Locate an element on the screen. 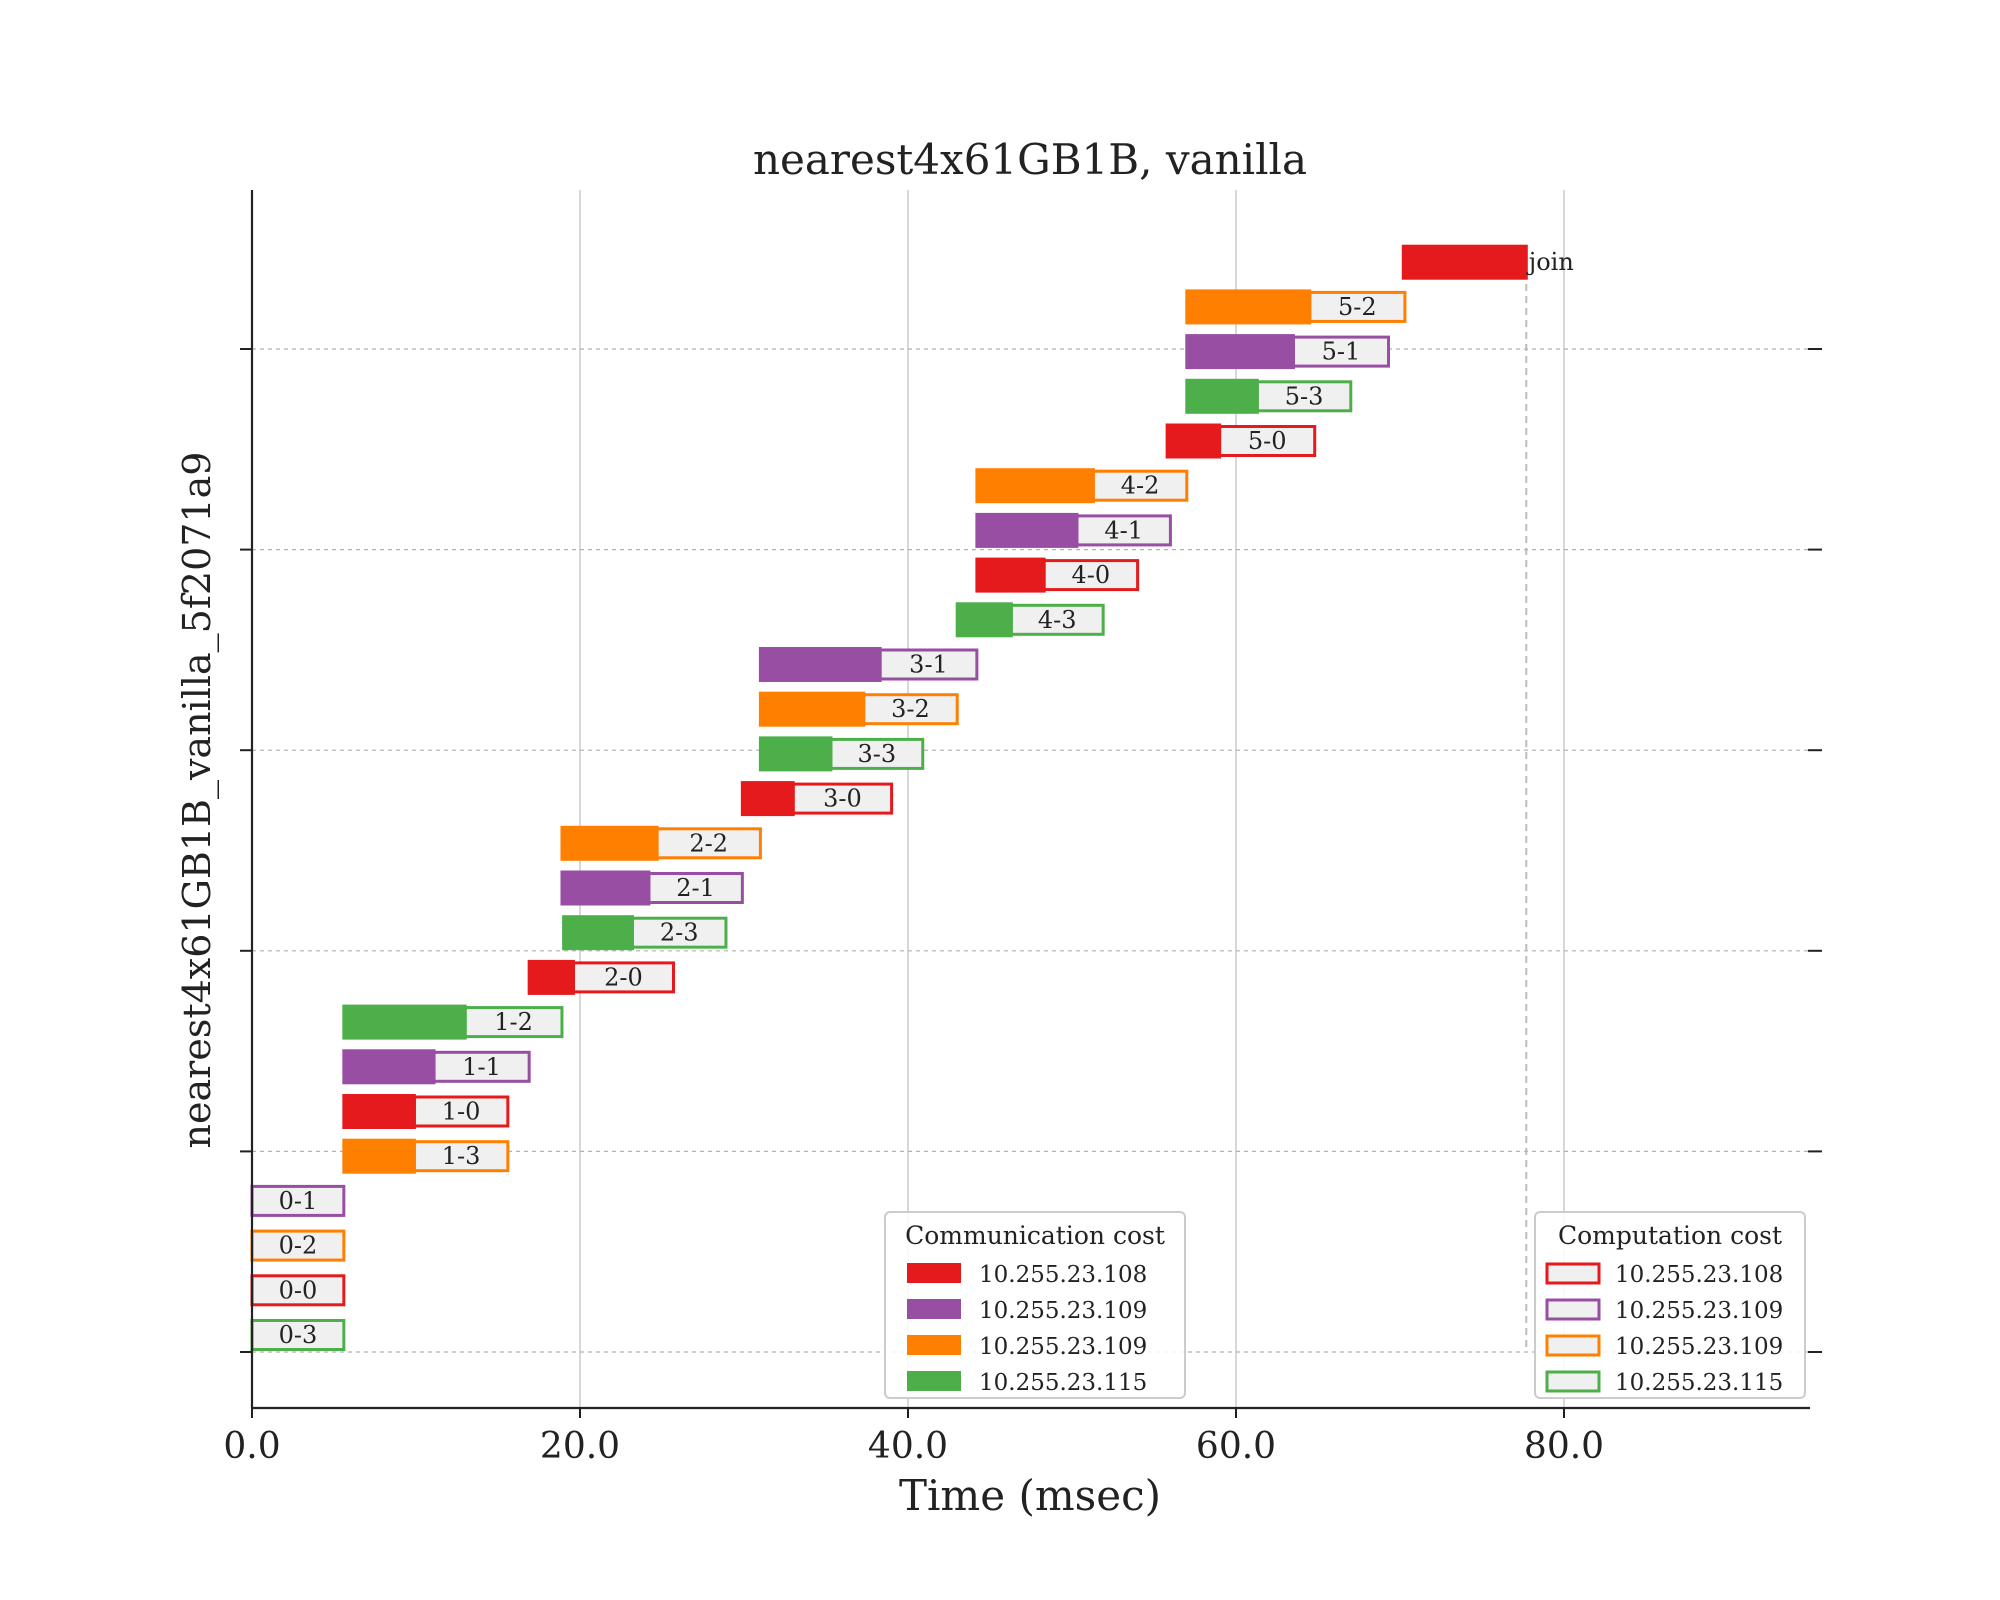 The height and width of the screenshot is (1600, 2000). task-label: 2-1 is located at coordinates (695, 888).